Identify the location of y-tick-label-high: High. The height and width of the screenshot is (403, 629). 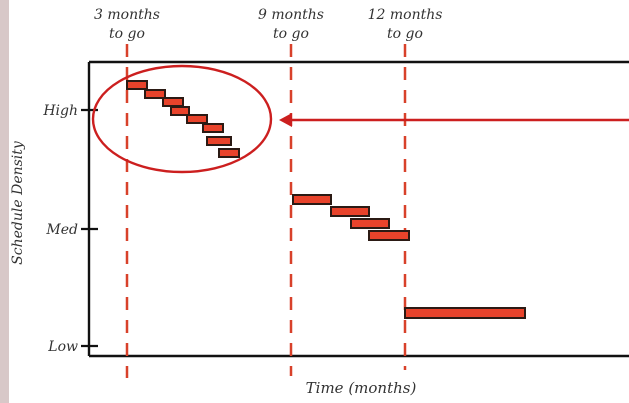
(60, 111).